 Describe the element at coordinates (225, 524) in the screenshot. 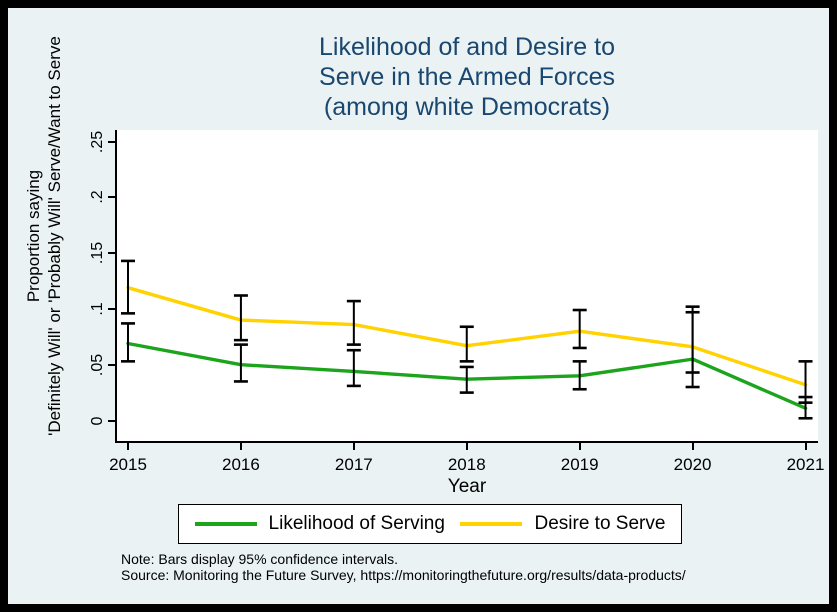

I see `legend-line-swatch-green` at that location.